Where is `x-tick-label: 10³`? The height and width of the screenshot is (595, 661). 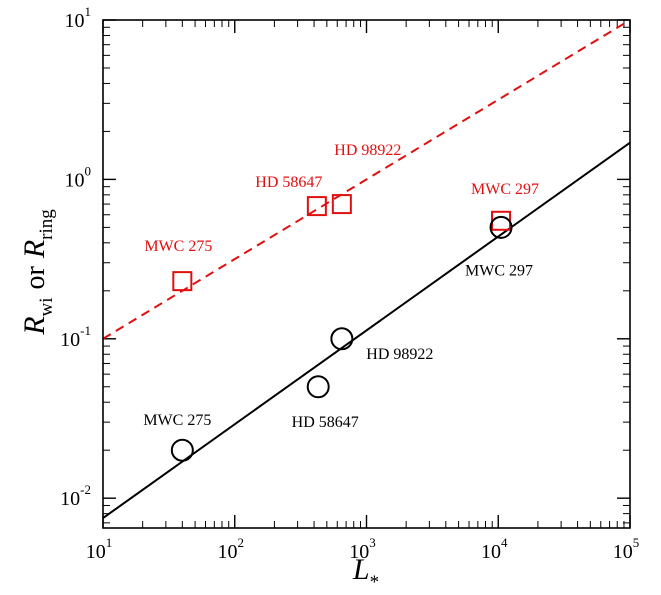 x-tick-label: 10³ is located at coordinates (362, 549).